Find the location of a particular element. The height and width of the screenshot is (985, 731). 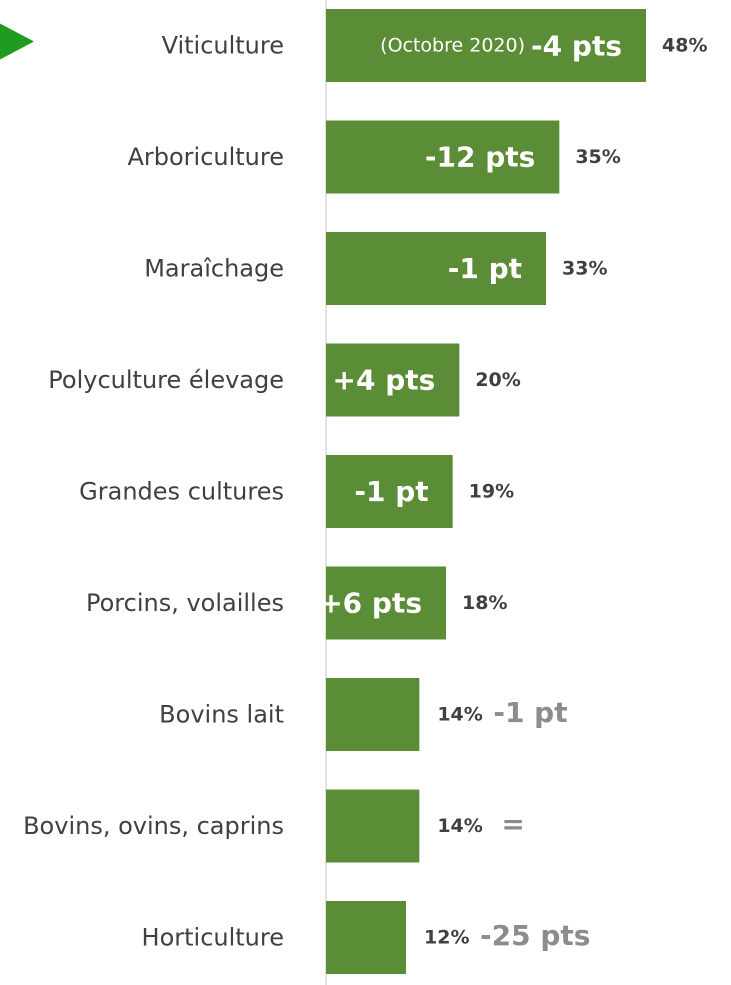

change-label: +6 pts is located at coordinates (370, 603).